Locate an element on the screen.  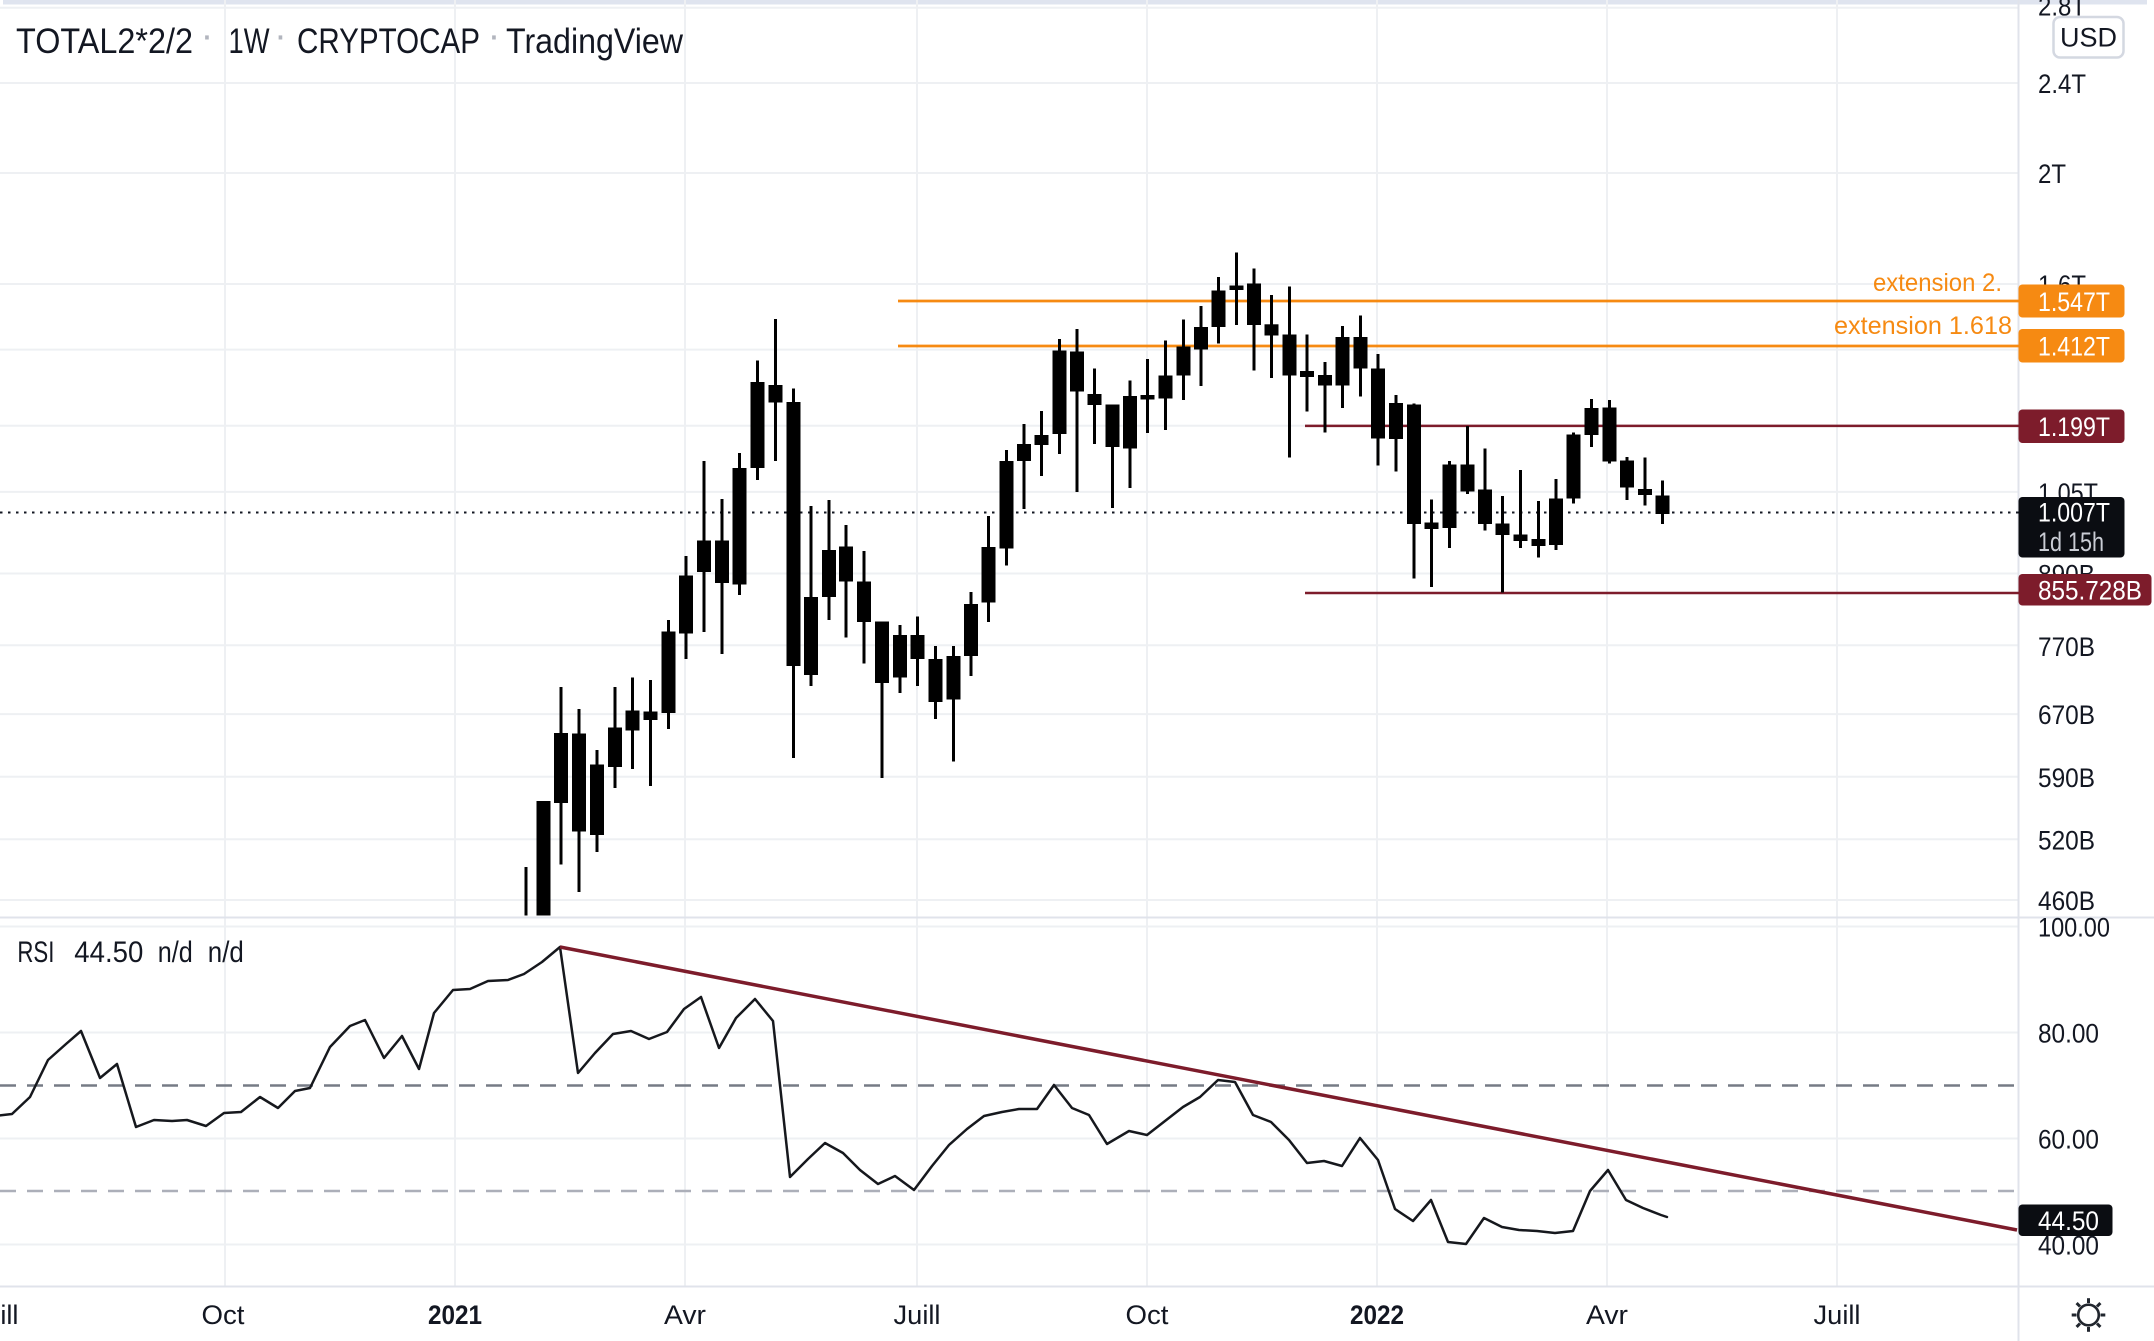
svg-text: 520B is located at coordinates (2066, 840).